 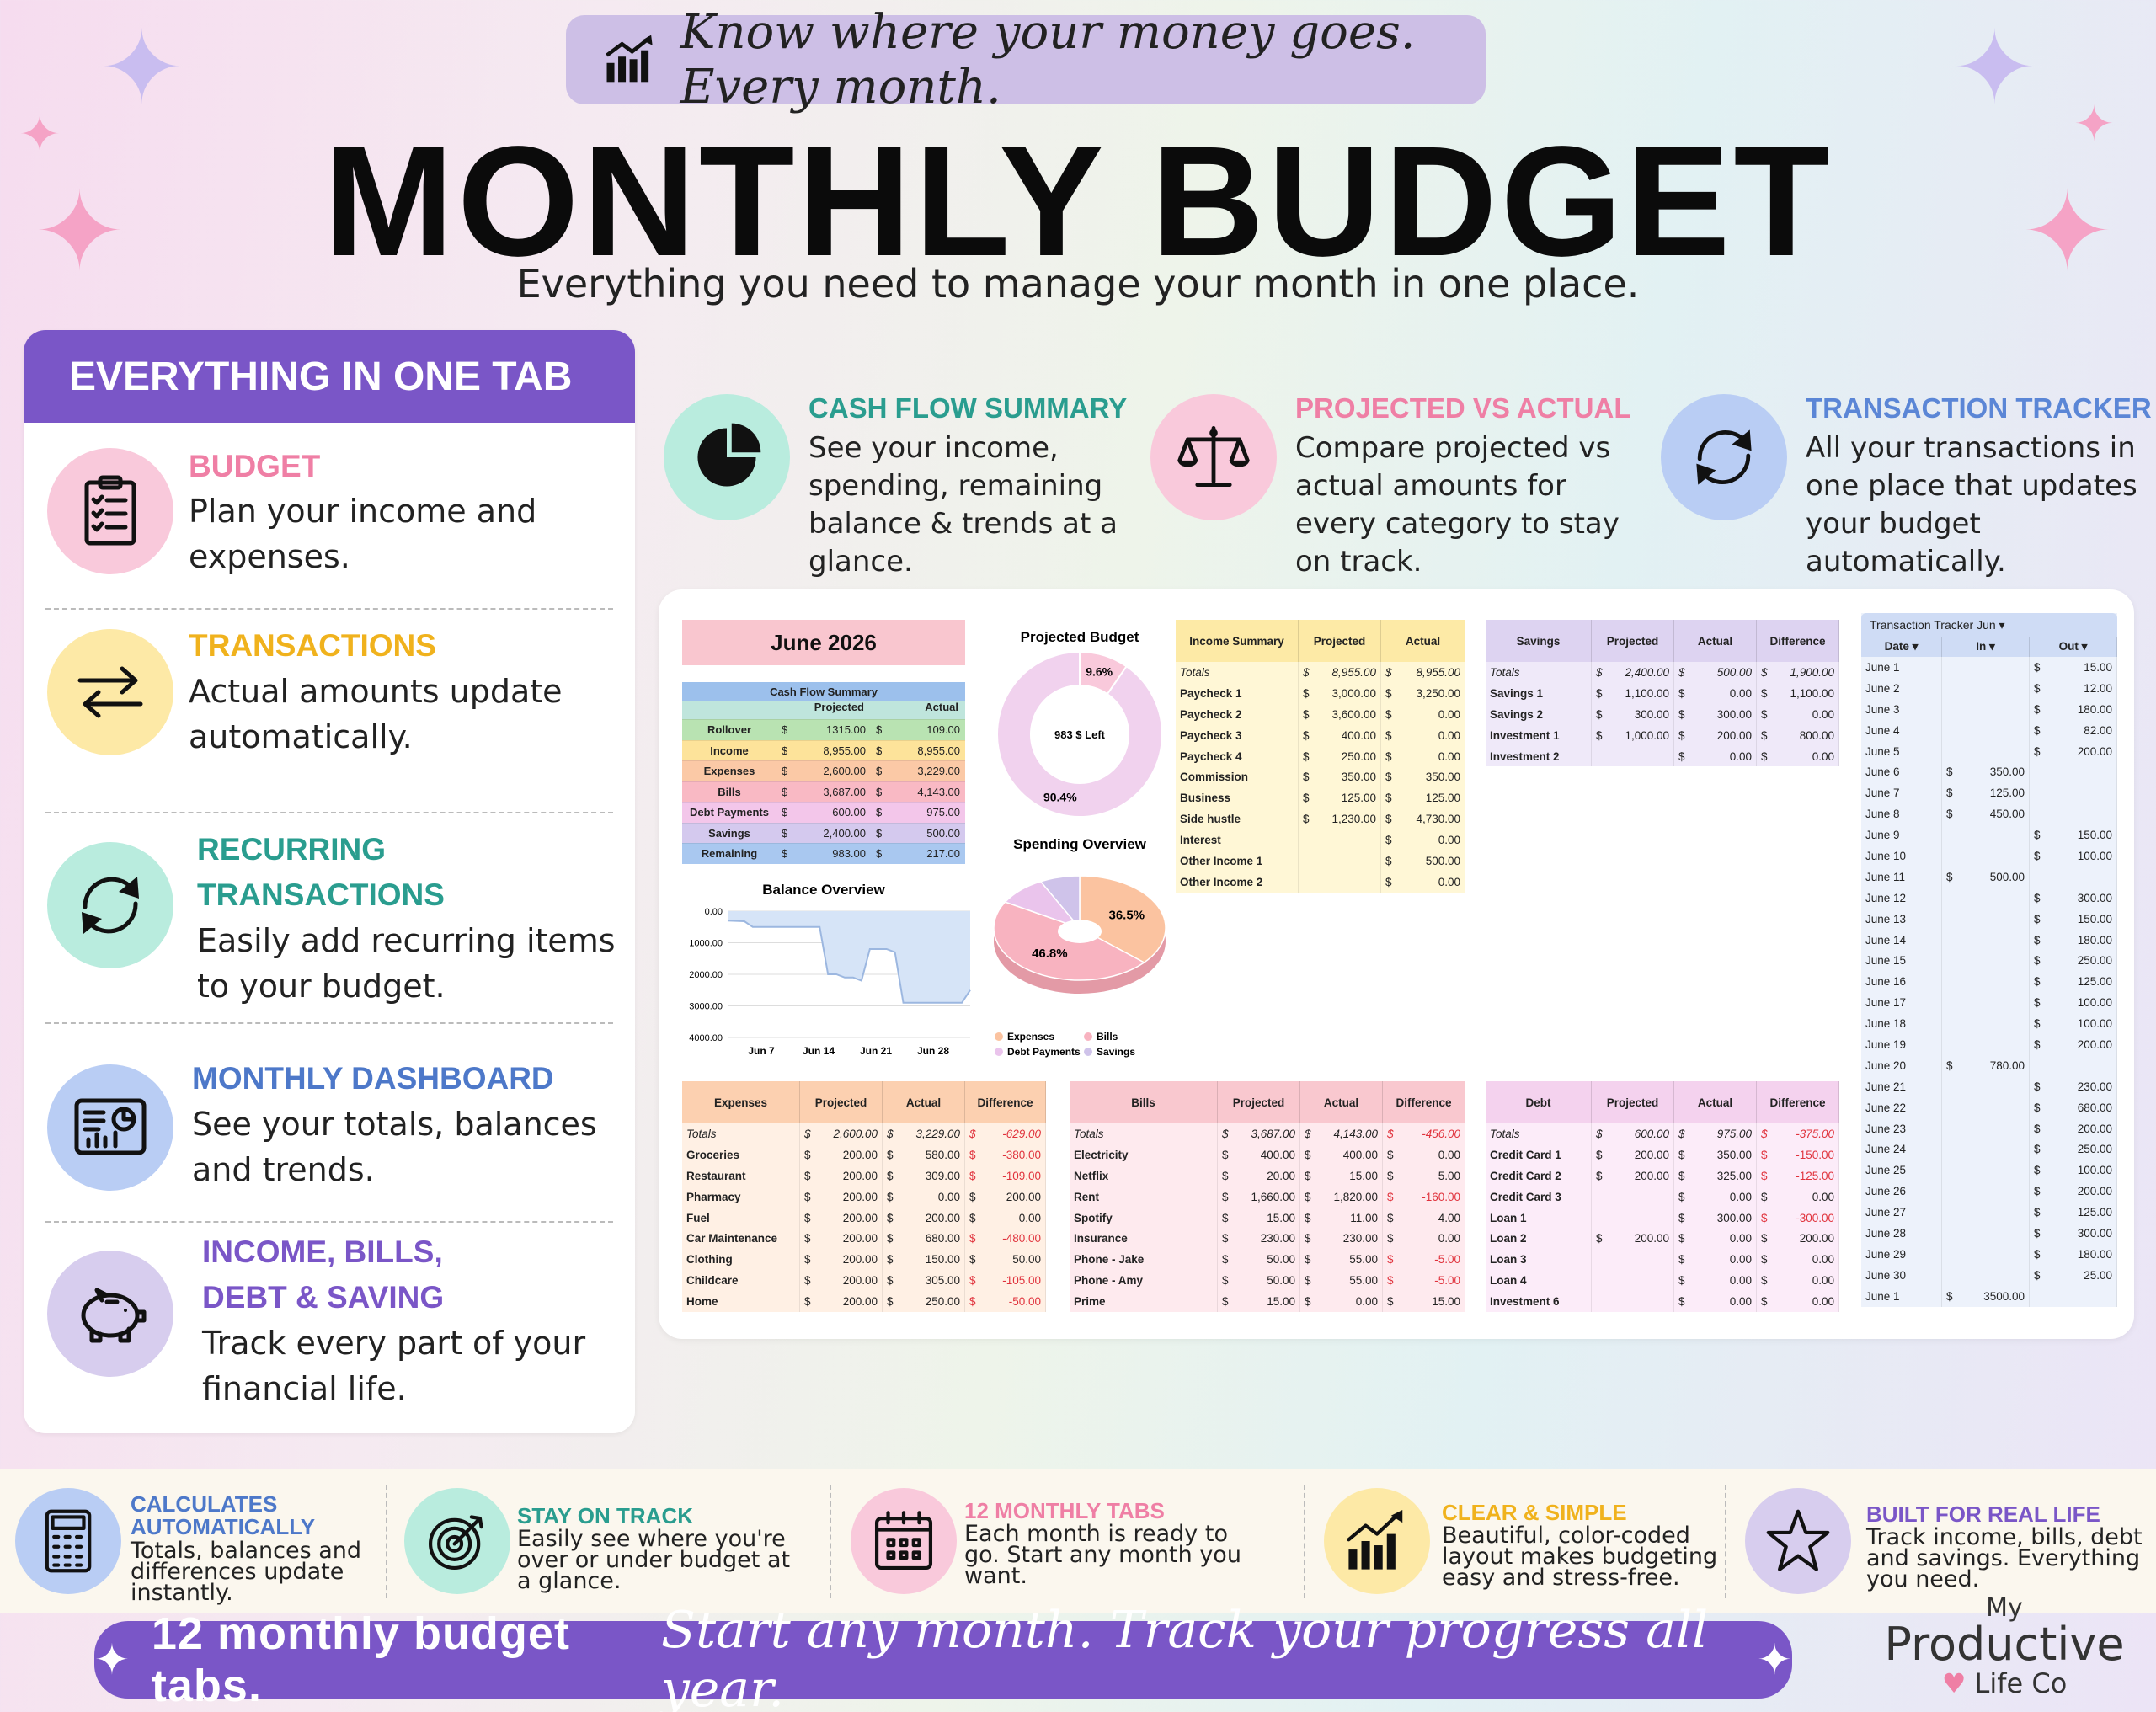 I want to click on table-row: June 1 $15.00, so click(x=1989, y=667).